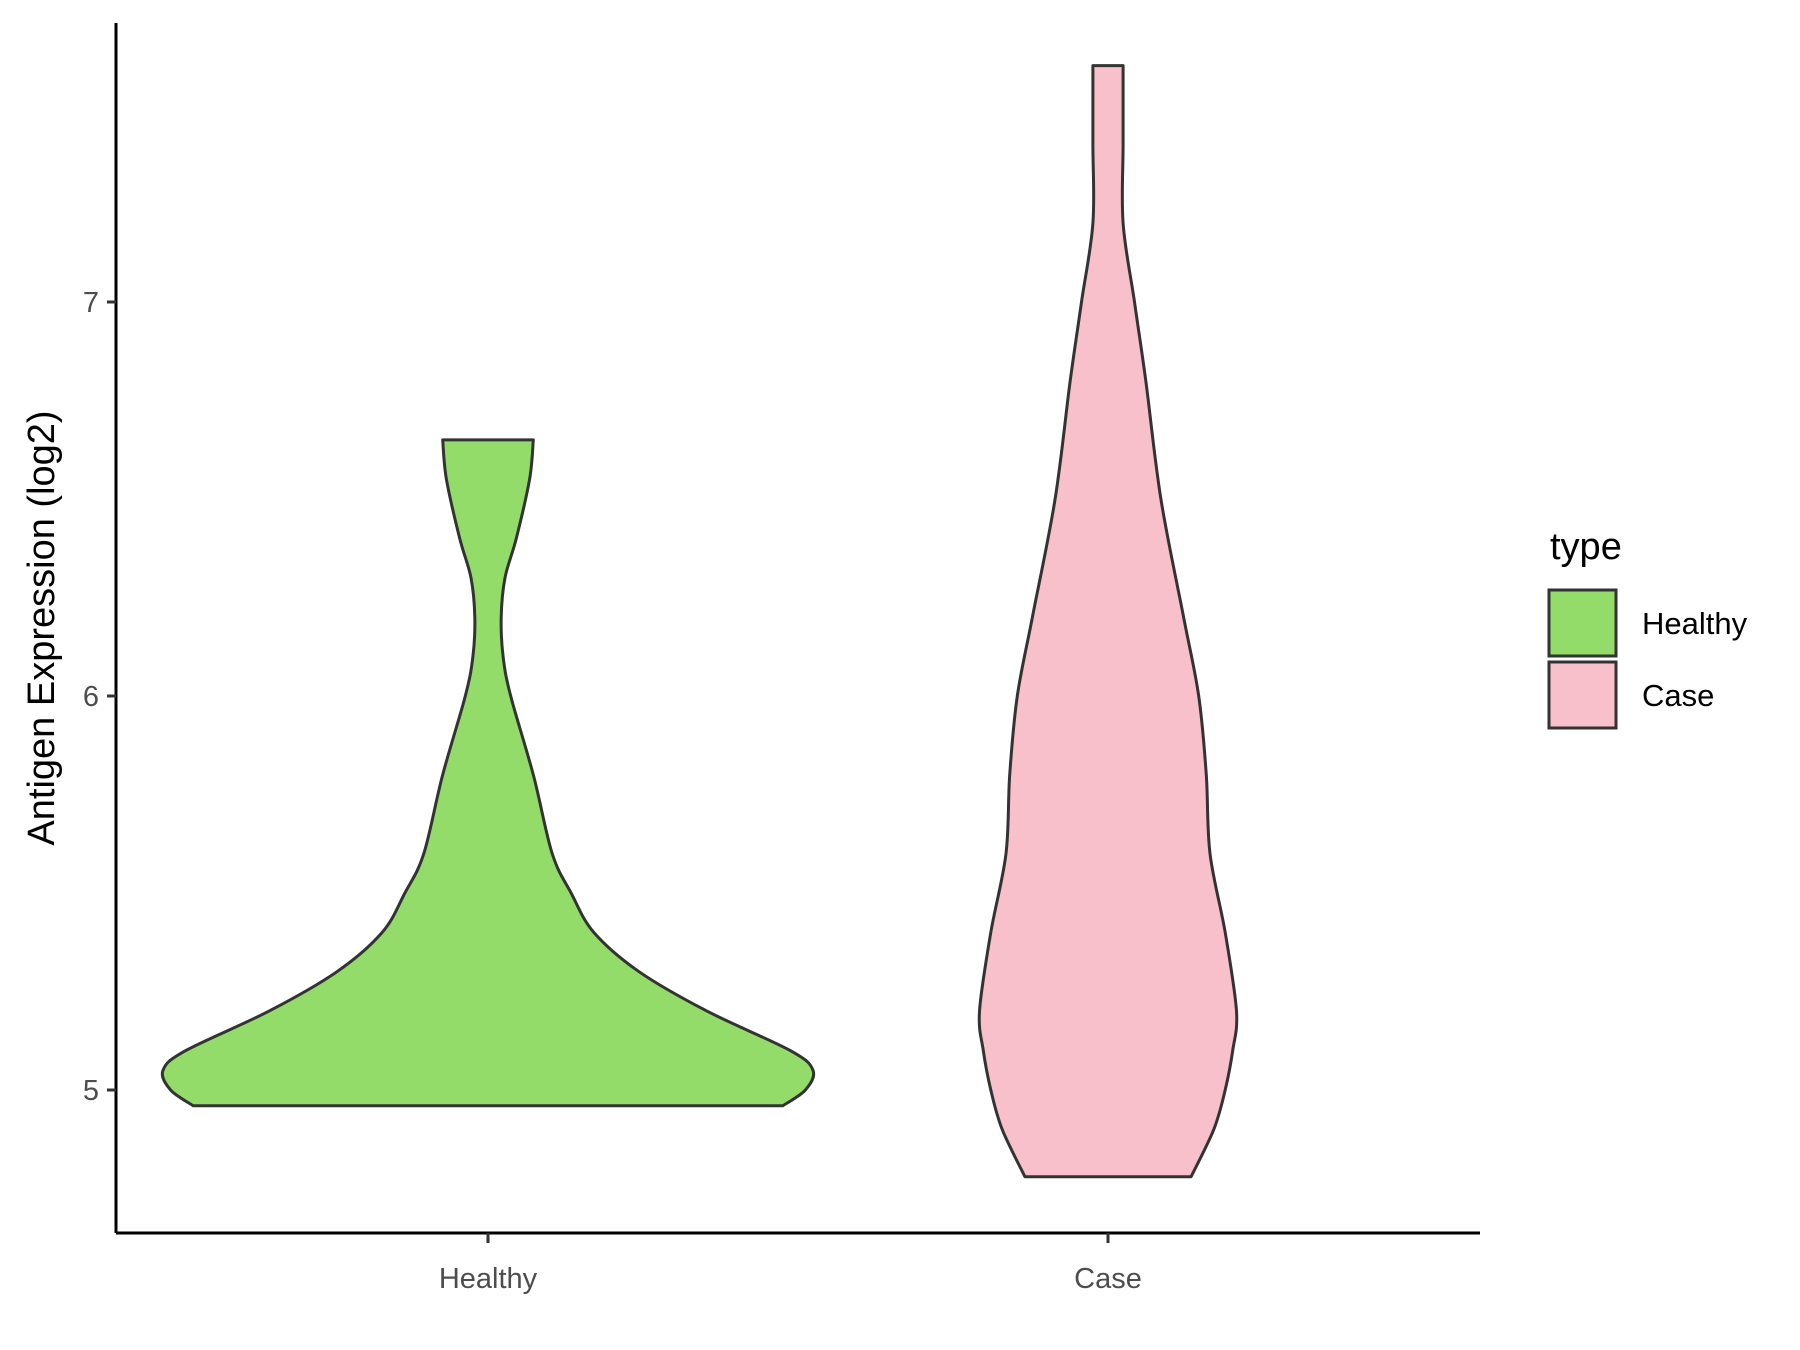  I want to click on legend-label-case: Case, so click(1678, 695).